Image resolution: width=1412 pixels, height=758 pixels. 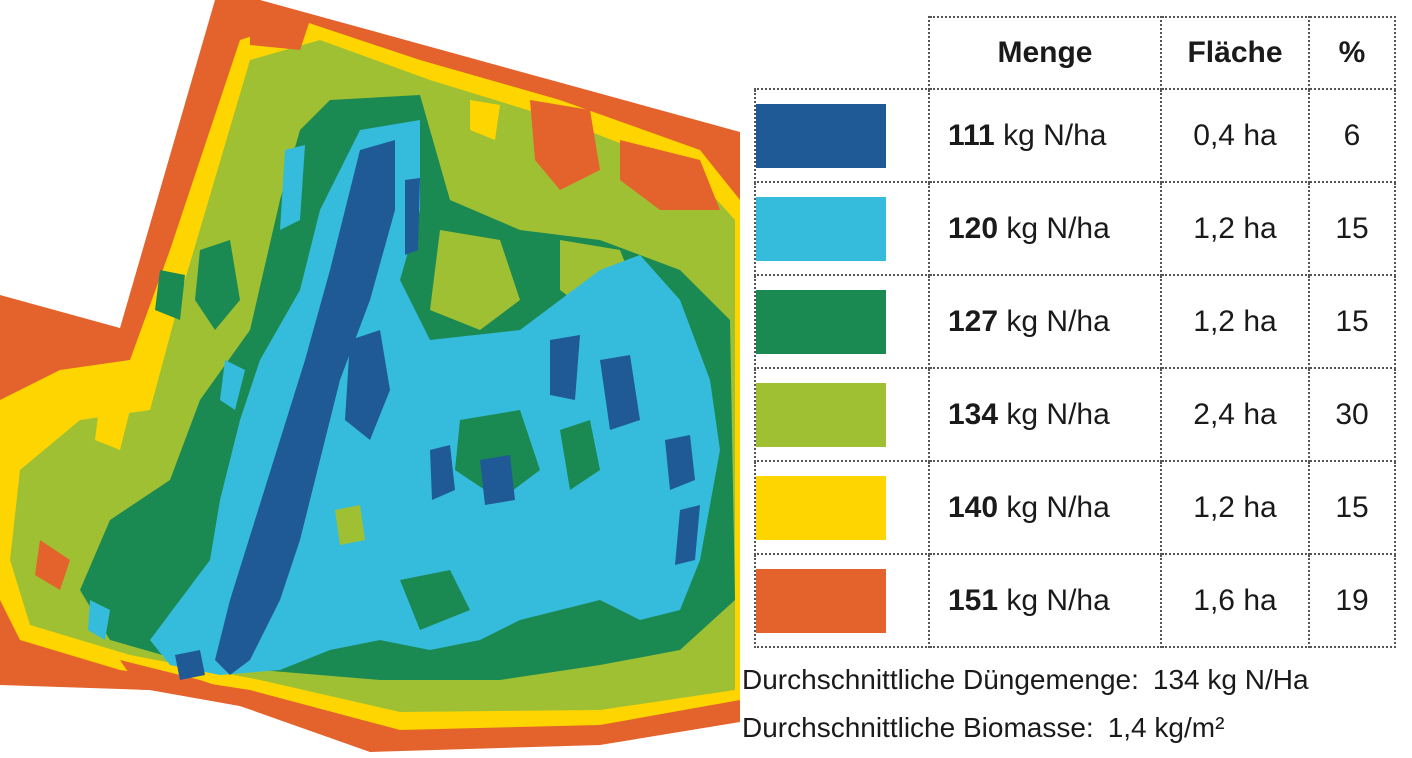 I want to click on summary-avg-biomass: Durchschnittliche Biomasse: 1,4 kg/m², so click(x=983, y=728).